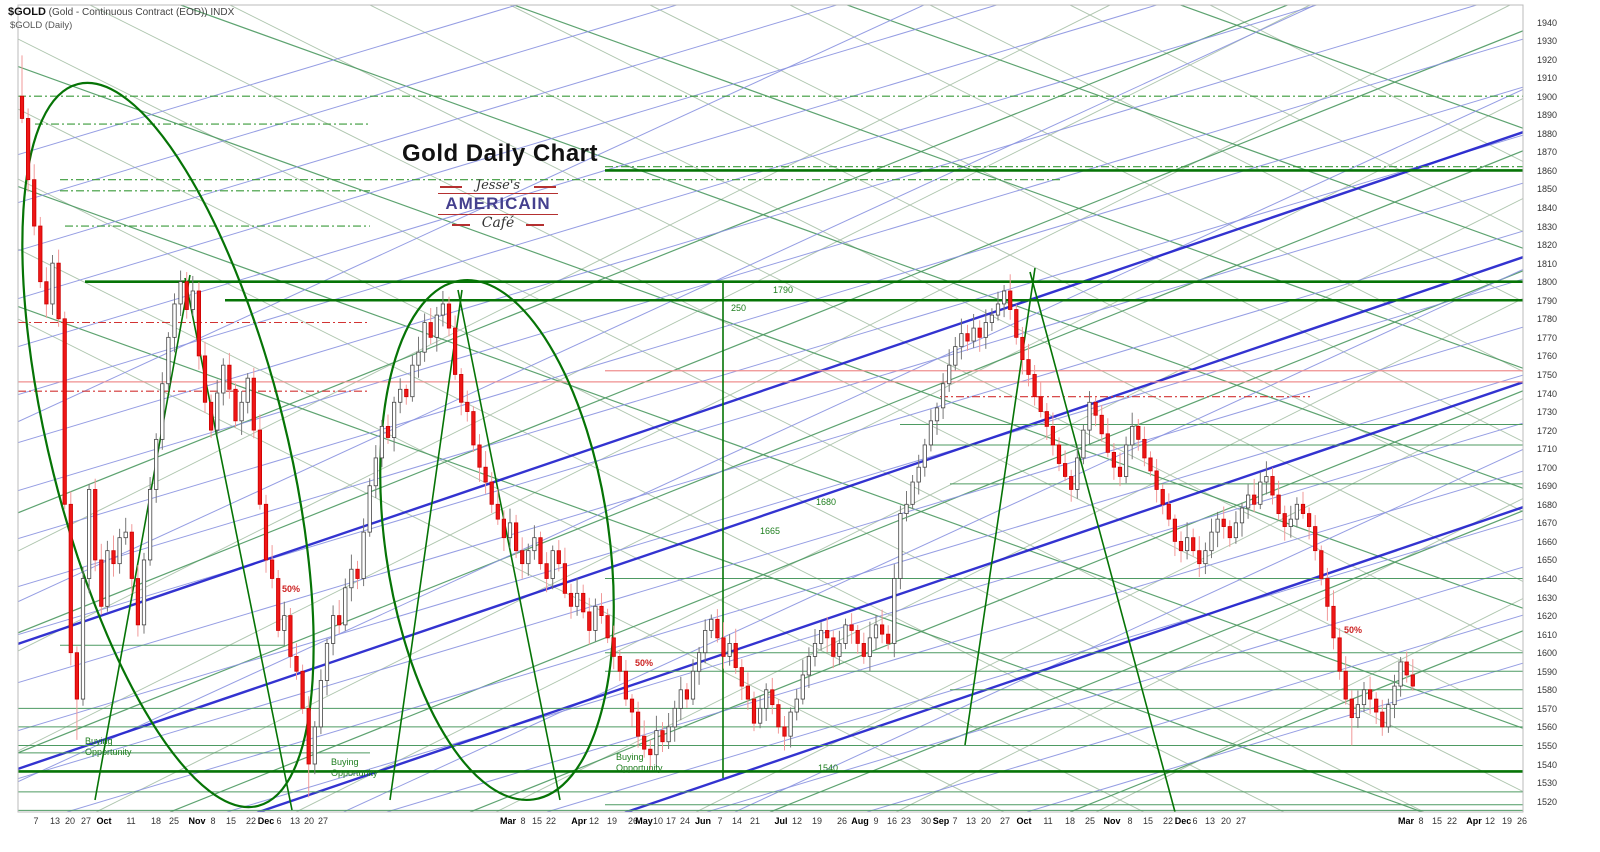 This screenshot has width=1600, height=852. Describe the element at coordinates (1102, 541) in the screenshot. I see `trend-segment` at that location.